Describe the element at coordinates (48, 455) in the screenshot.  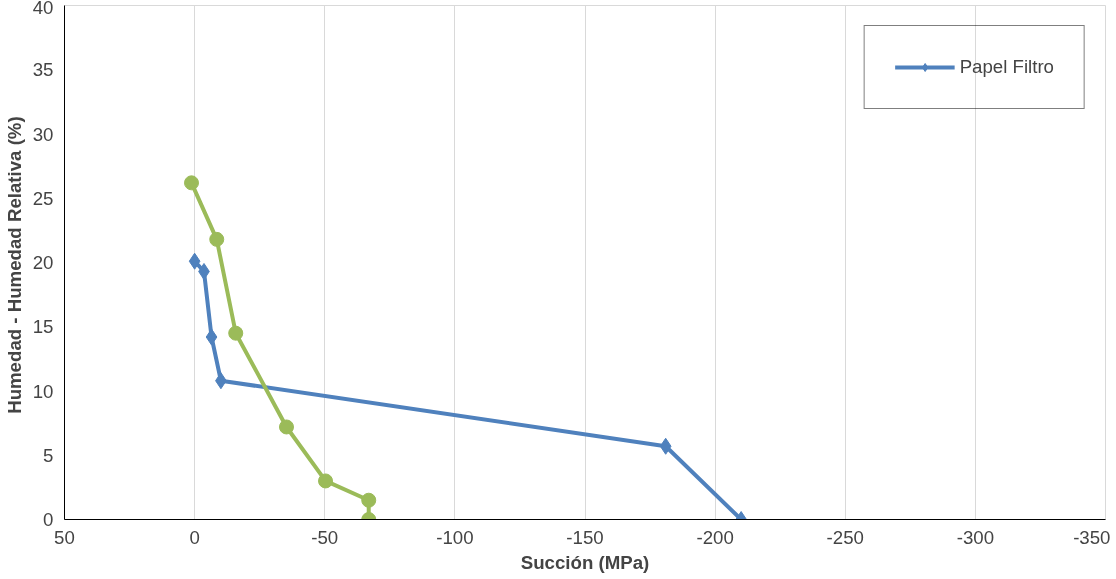
I see `y-tick-label: 5` at that location.